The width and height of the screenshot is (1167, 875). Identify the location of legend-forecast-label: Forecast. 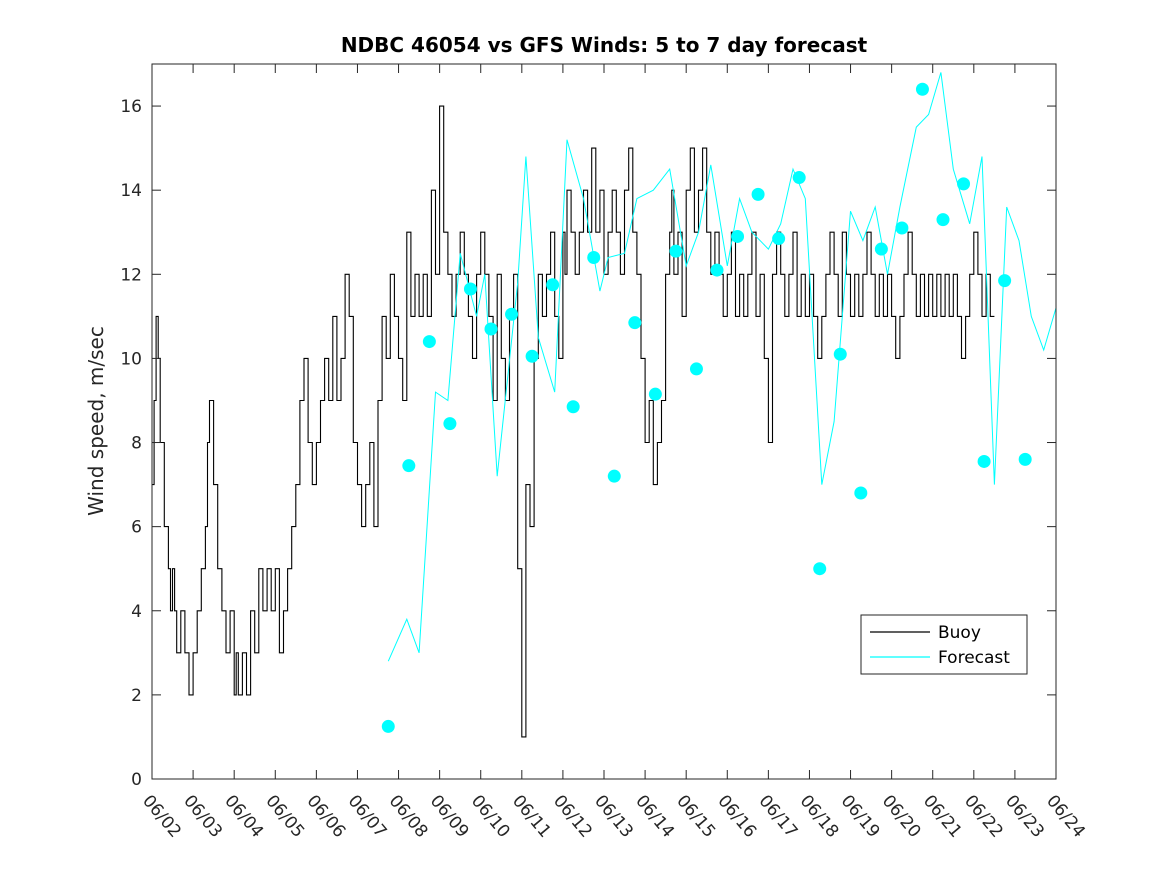
(974, 658).